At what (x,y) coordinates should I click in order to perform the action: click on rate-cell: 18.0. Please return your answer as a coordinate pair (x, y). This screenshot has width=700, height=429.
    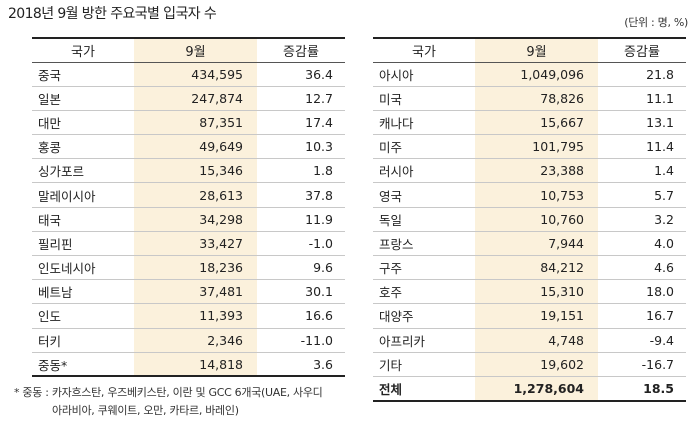
    Looking at the image, I should click on (642, 292).